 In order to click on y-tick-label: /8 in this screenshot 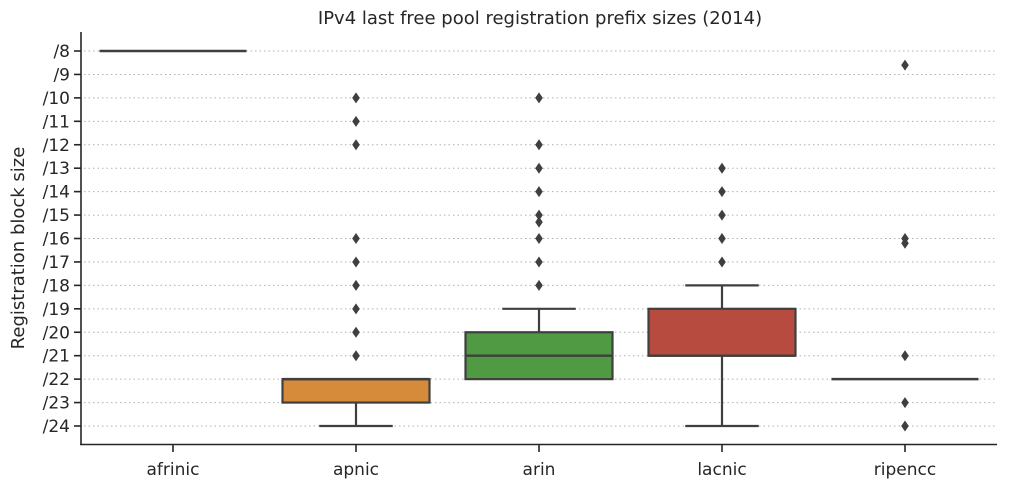, I will do `click(61, 52)`.